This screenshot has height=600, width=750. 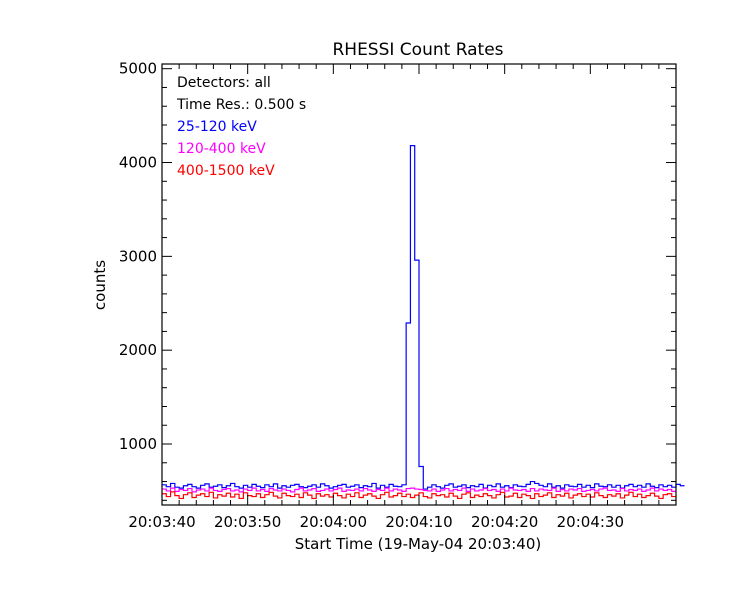 What do you see at coordinates (241, 105) in the screenshot?
I see `annotation-1: Time Res.: 0.500 s` at bounding box center [241, 105].